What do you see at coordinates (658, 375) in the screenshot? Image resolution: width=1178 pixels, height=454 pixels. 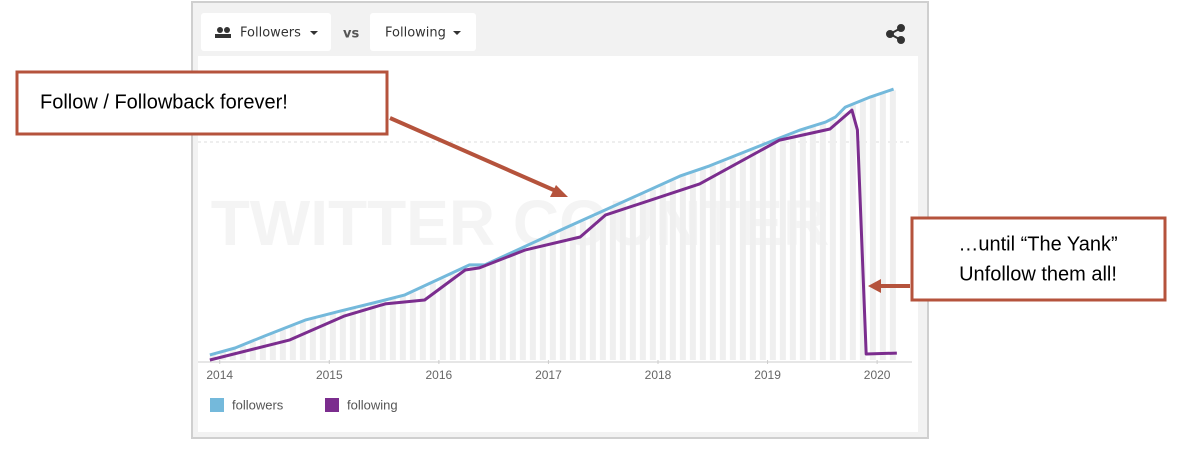 I see `x-tick-label: 2018` at bounding box center [658, 375].